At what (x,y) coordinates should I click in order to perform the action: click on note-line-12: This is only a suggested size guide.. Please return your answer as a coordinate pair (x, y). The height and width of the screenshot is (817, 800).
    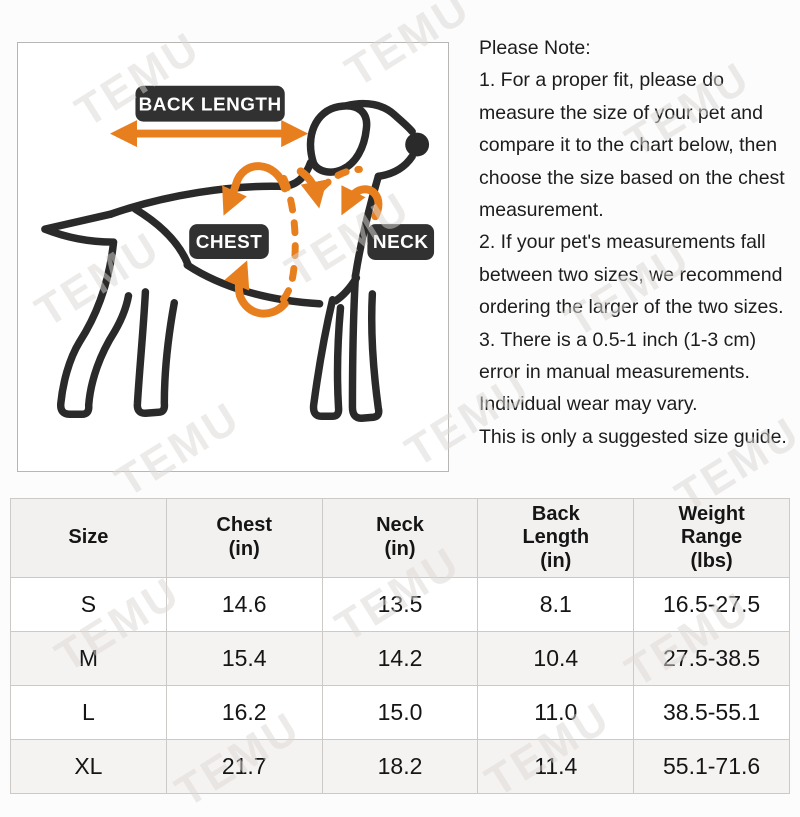
    Looking at the image, I should click on (633, 436).